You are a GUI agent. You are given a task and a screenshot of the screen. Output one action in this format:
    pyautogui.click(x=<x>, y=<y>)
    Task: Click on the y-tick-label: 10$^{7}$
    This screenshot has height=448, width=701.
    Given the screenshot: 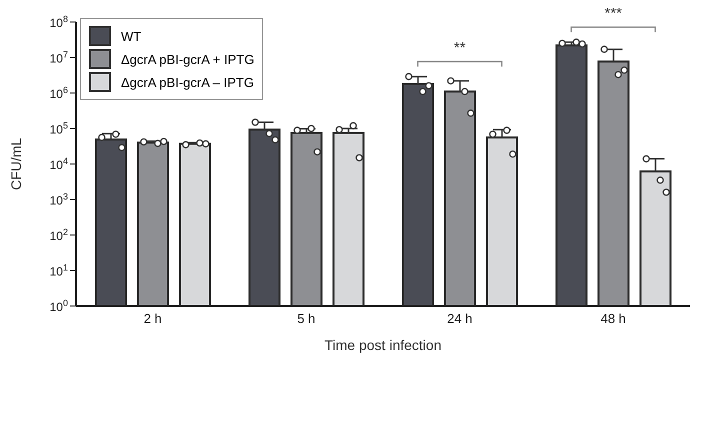 What is the action you would take?
    pyautogui.click(x=59, y=58)
    